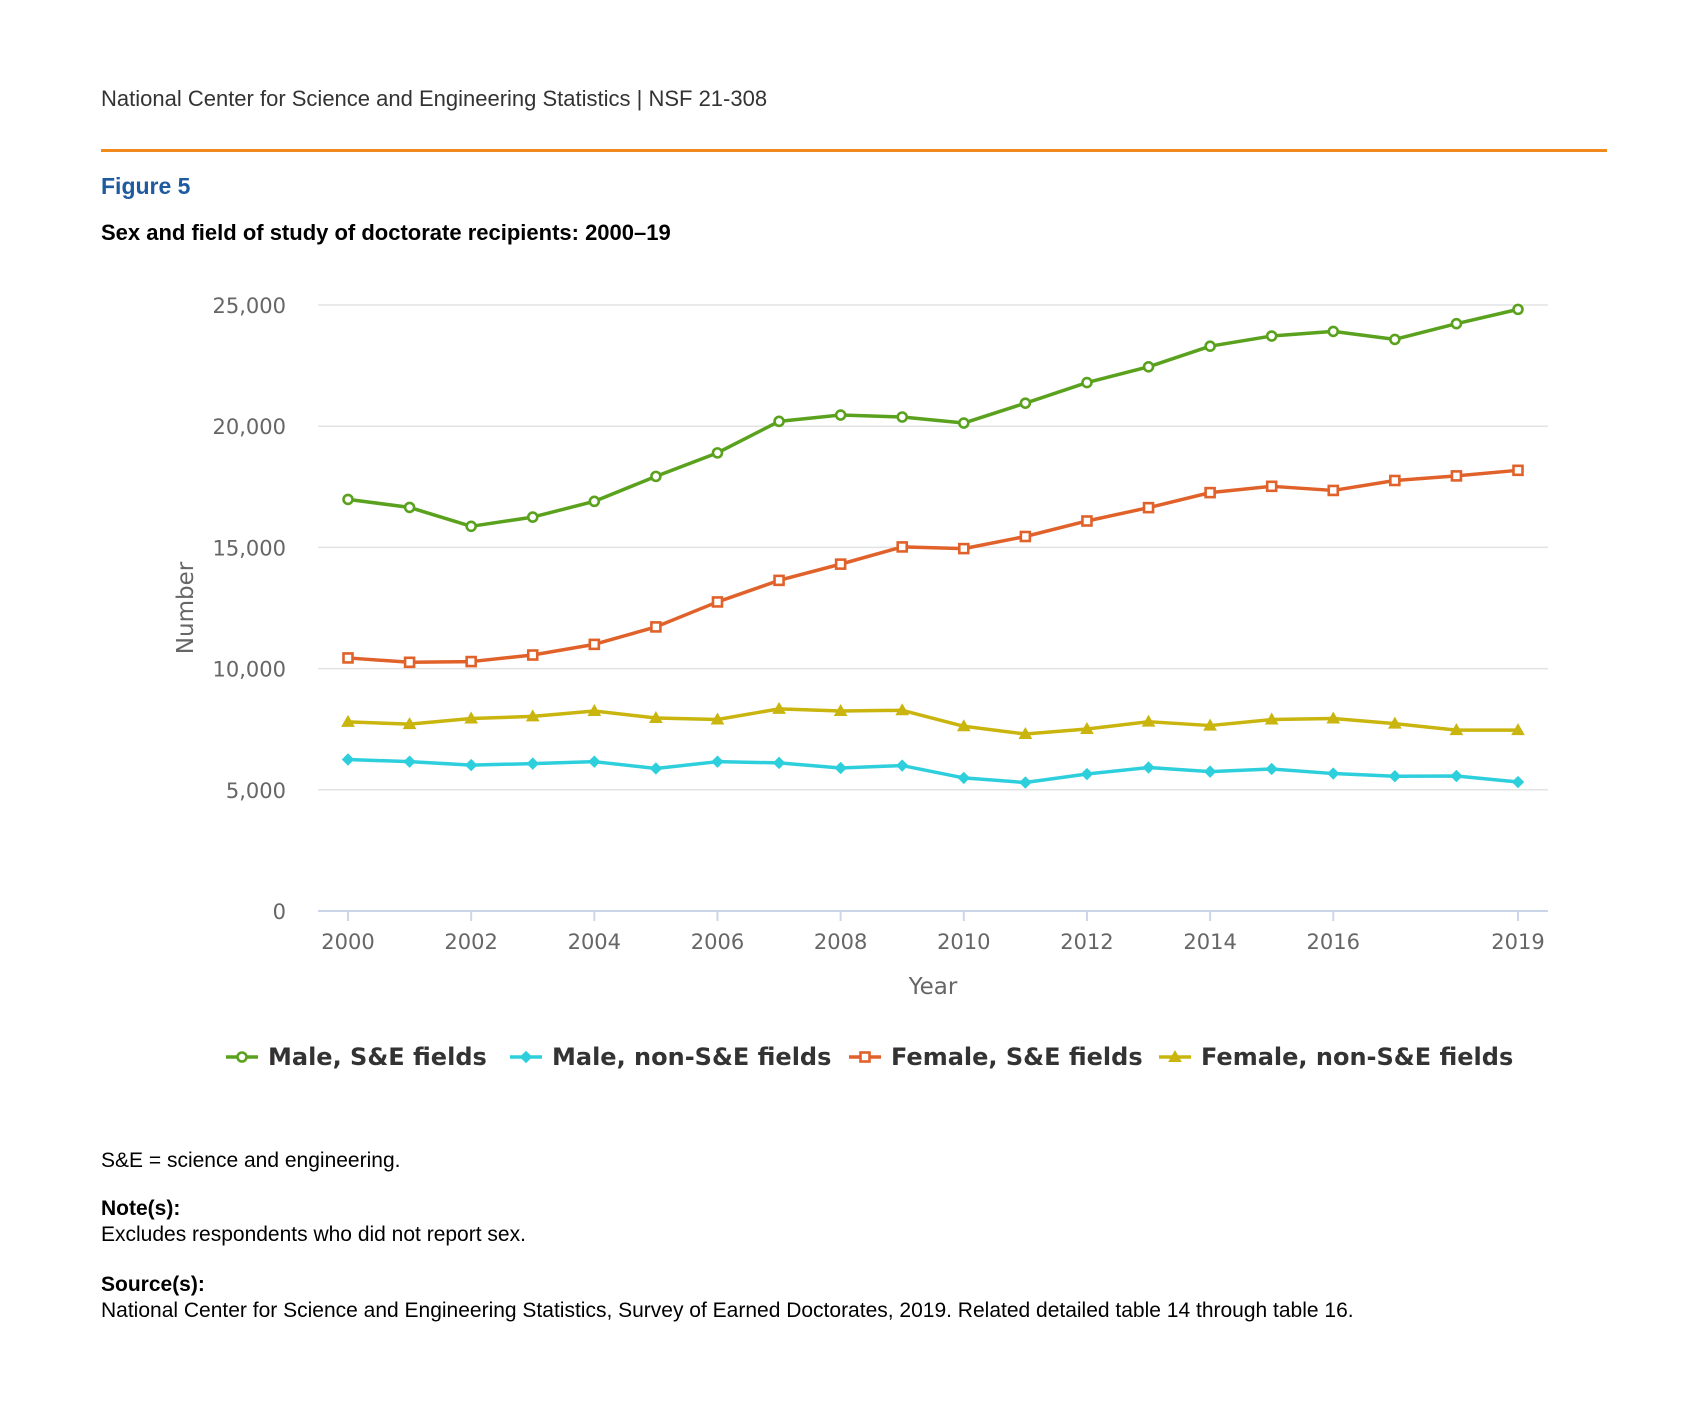 This screenshot has width=1699, height=1428. I want to click on legend-item: Male, non-S&E fields, so click(670, 1057).